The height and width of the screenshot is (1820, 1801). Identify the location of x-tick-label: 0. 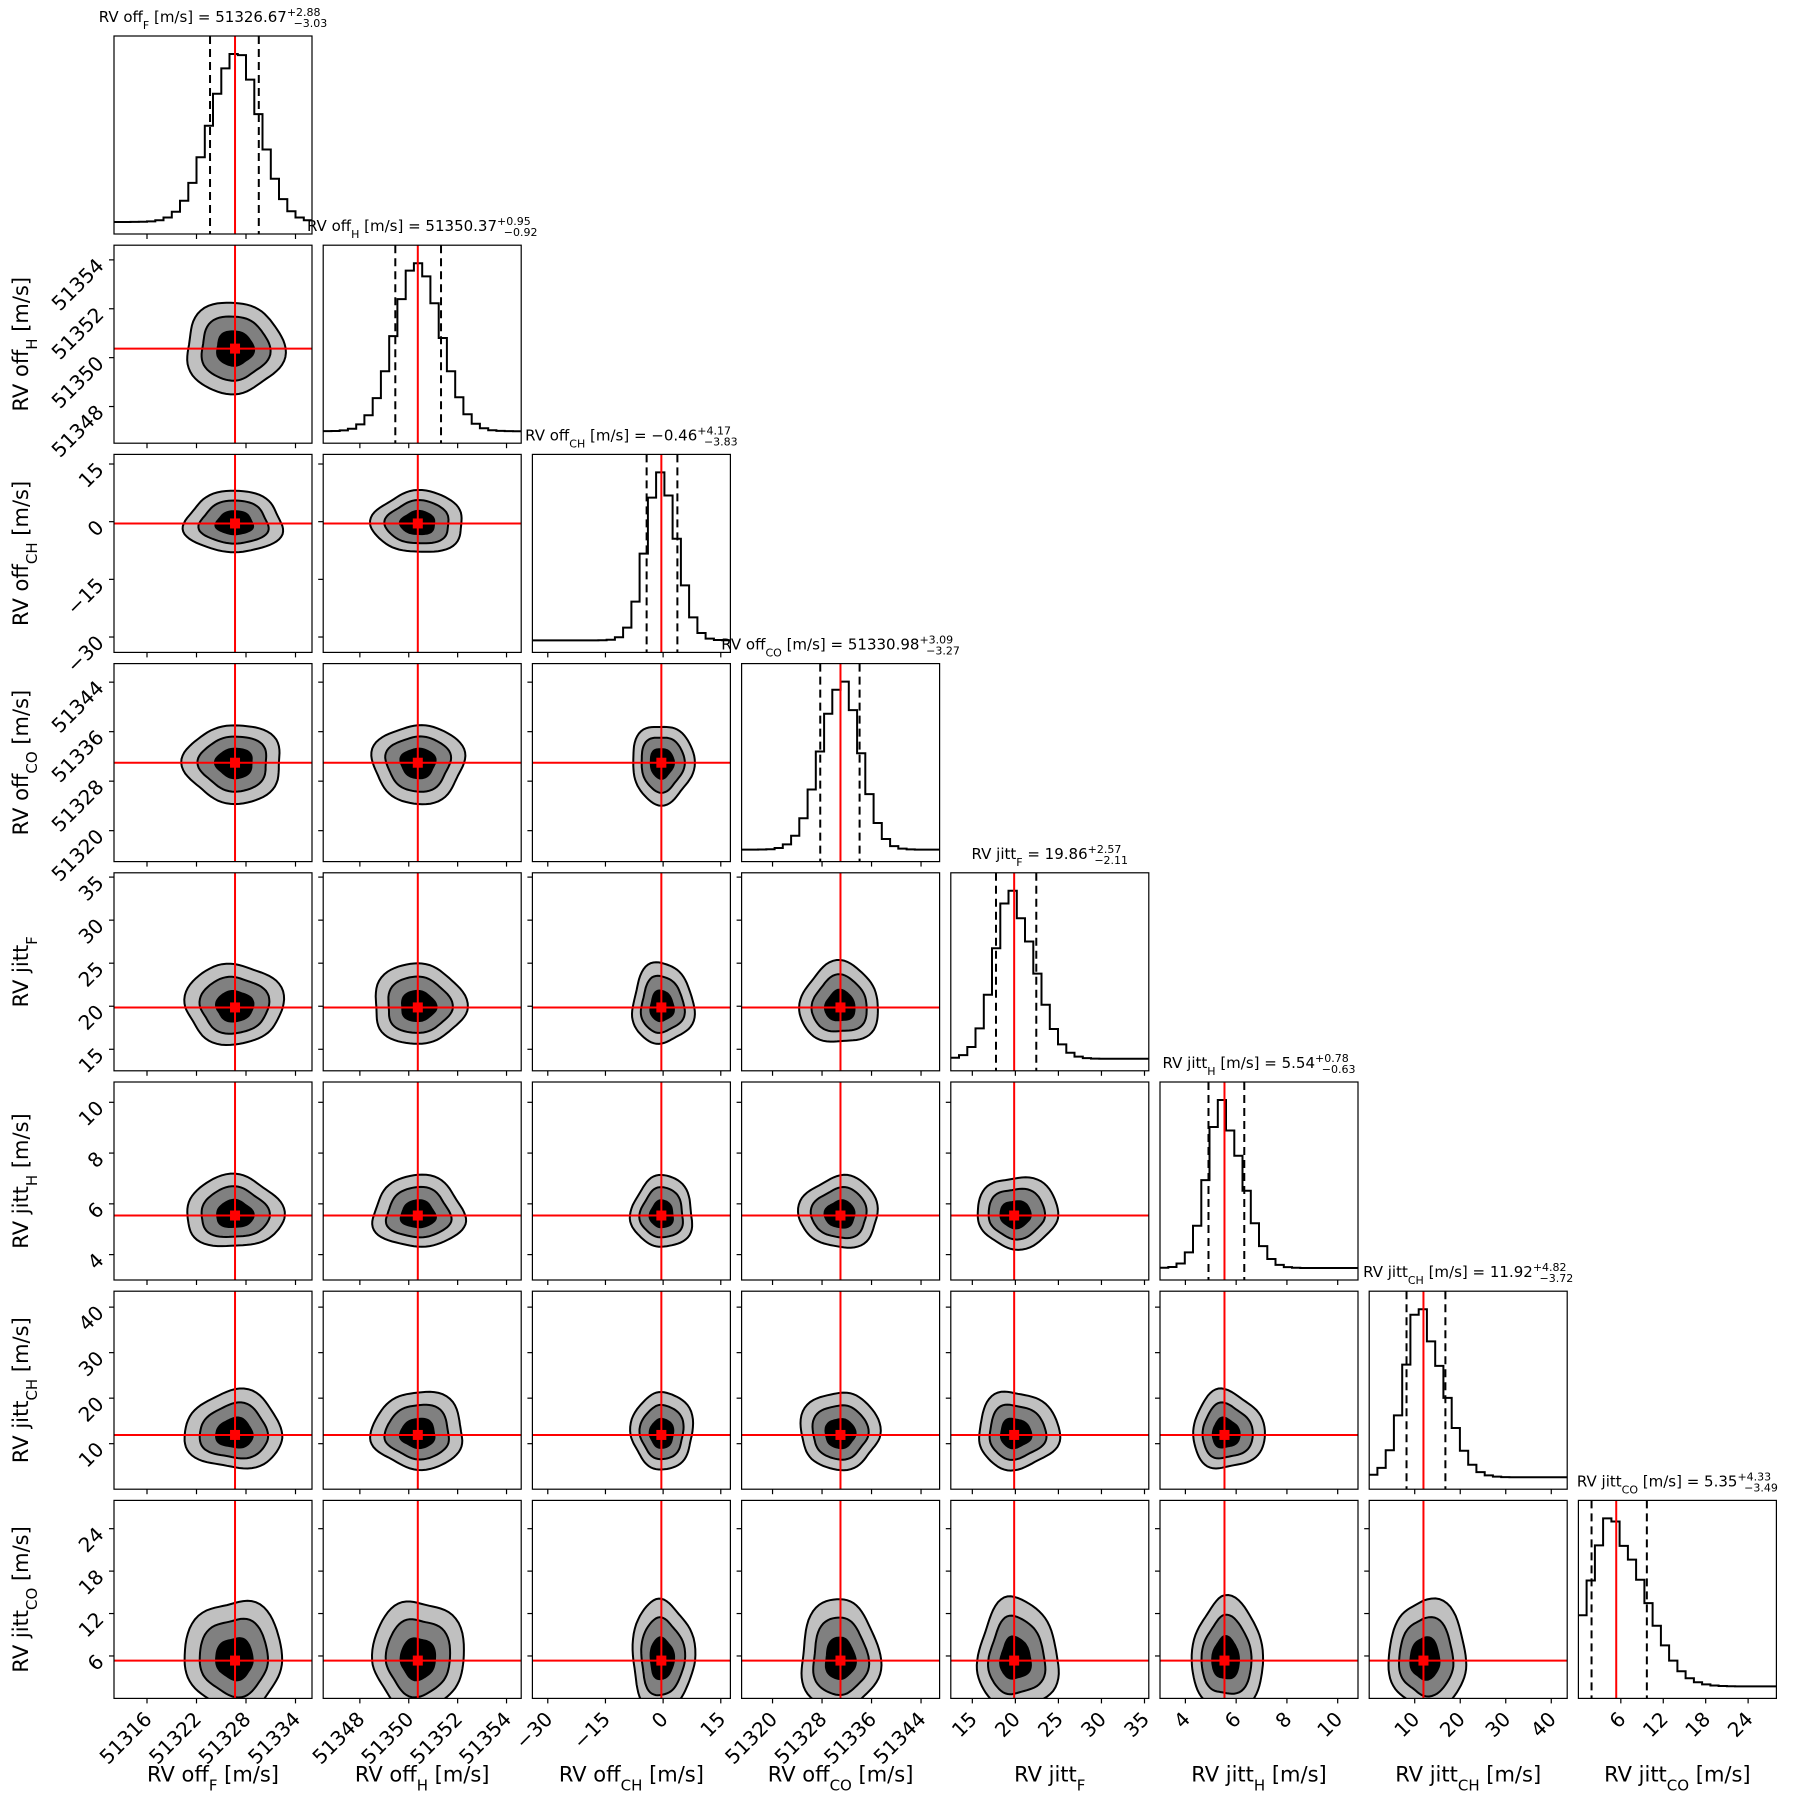
(660, 1720).